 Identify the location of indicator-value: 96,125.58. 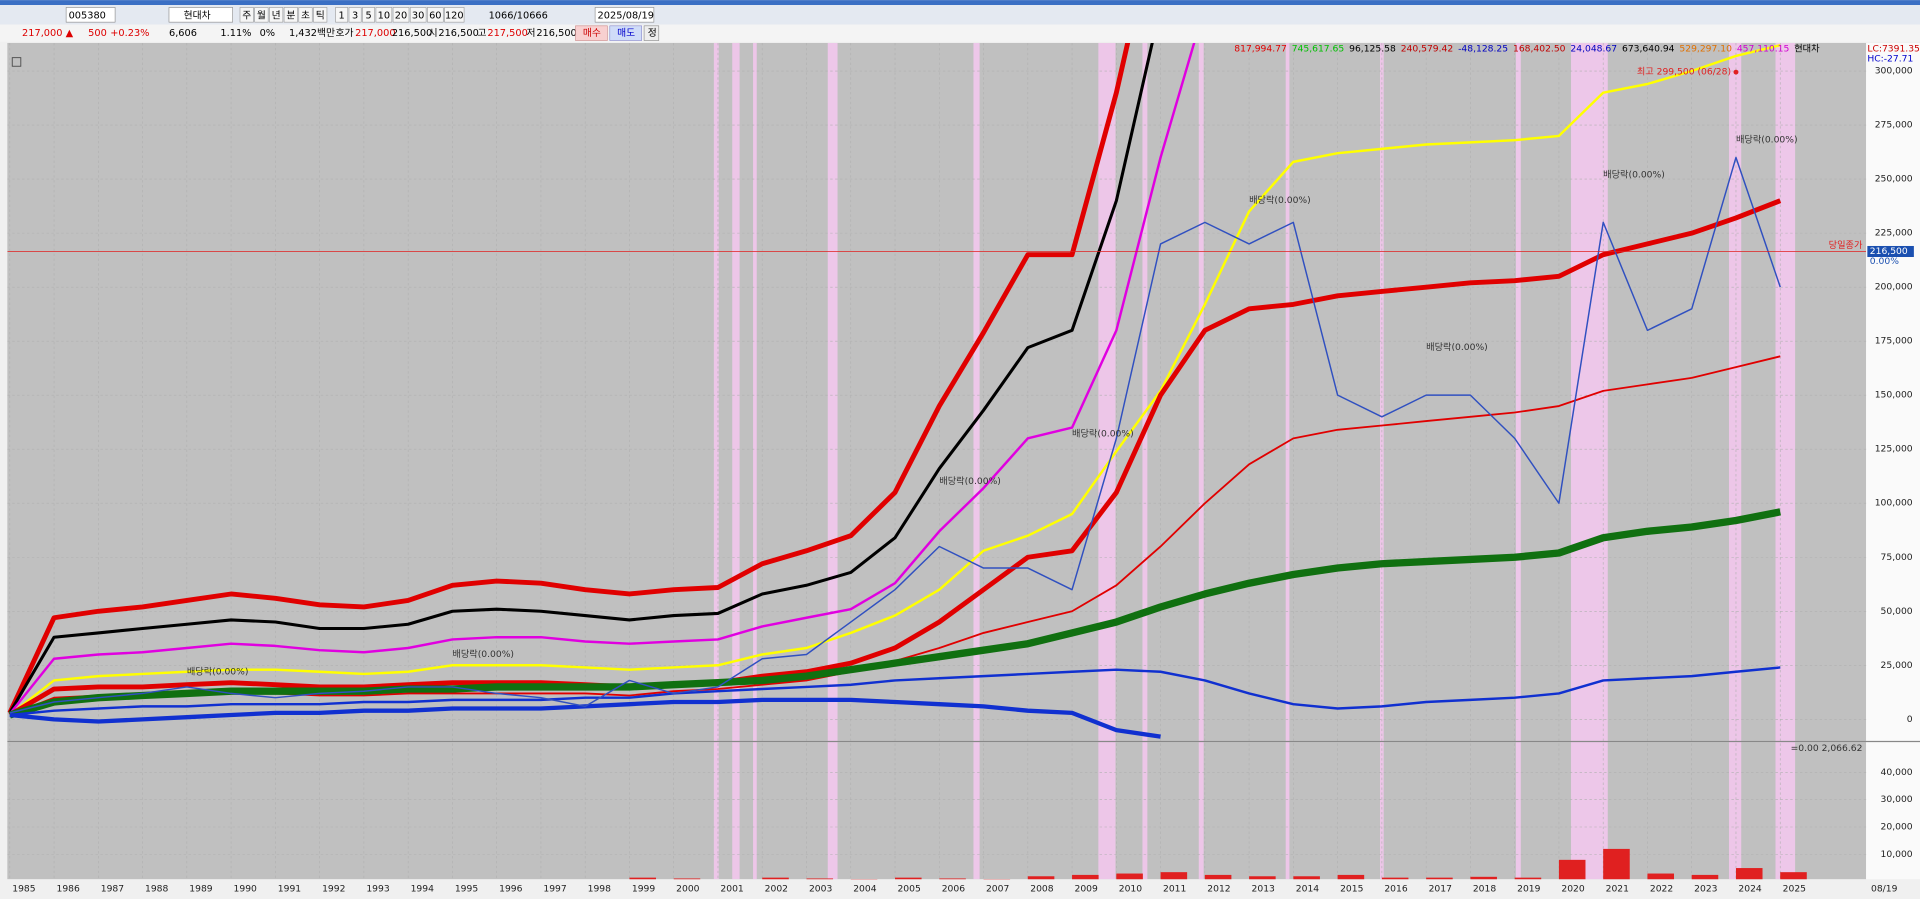
(1372, 49).